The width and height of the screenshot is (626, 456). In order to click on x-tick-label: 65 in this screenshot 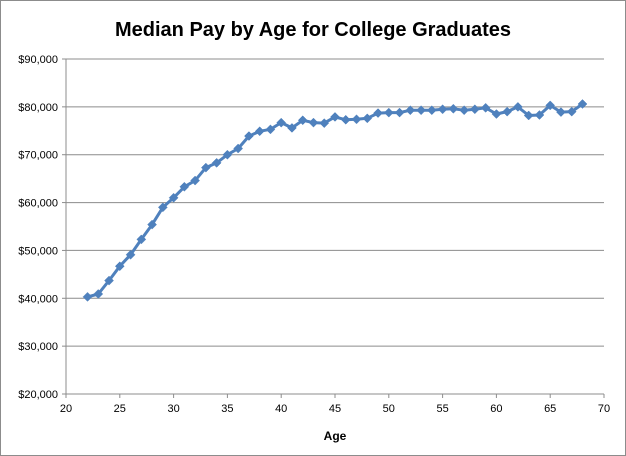, I will do `click(550, 409)`.